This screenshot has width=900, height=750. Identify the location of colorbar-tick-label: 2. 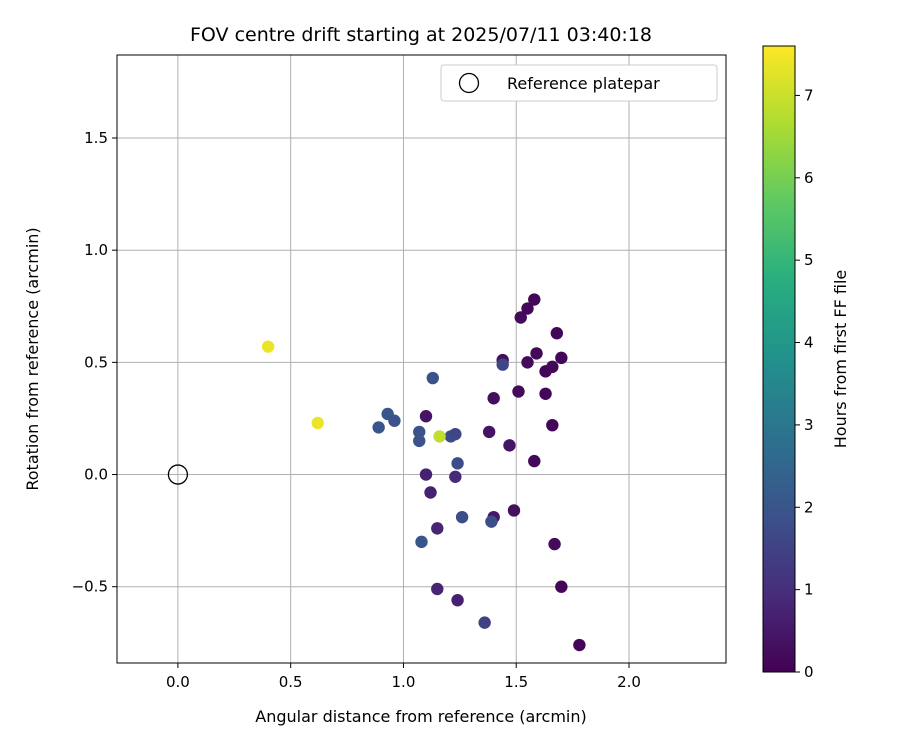
(809, 507).